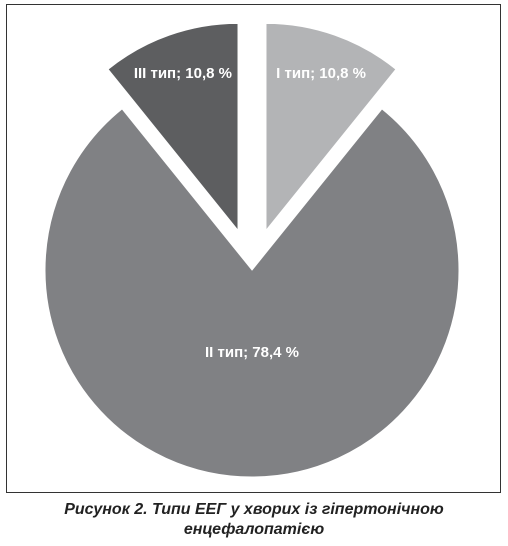 Image resolution: width=508 pixels, height=546 pixels. I want to click on slice-label: III тип; 10,8 %, so click(183, 73).